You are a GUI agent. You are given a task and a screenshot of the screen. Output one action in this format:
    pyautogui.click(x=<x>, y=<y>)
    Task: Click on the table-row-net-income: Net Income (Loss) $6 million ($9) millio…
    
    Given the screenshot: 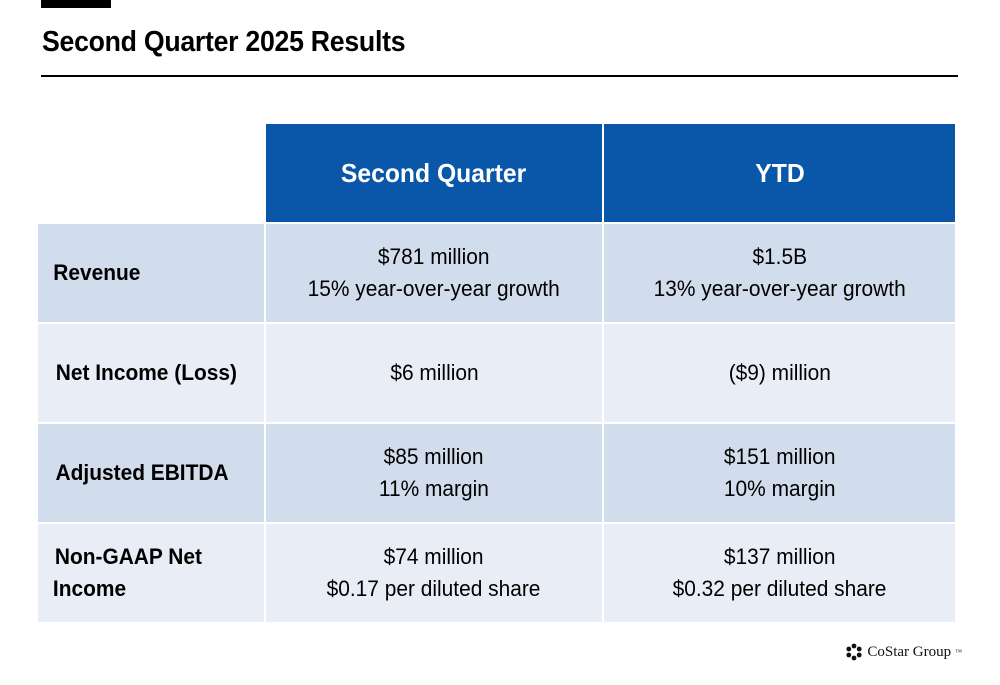 What is the action you would take?
    pyautogui.click(x=496, y=374)
    